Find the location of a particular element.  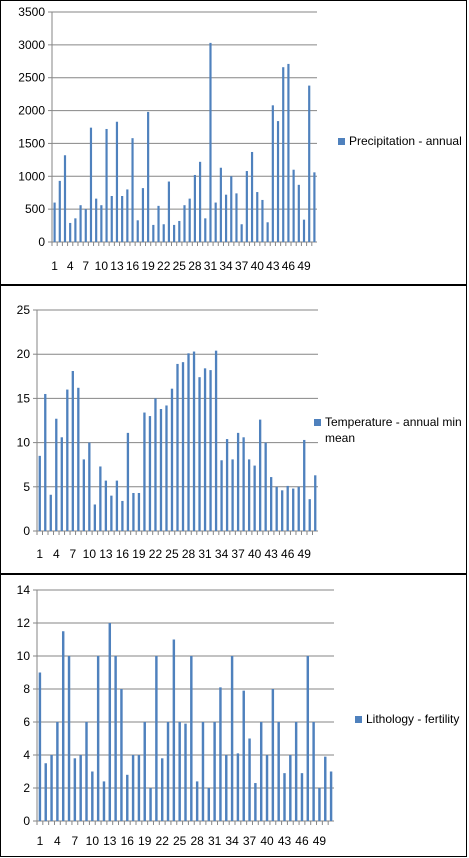

legend-label: Precipitation - annual is located at coordinates (405, 141).